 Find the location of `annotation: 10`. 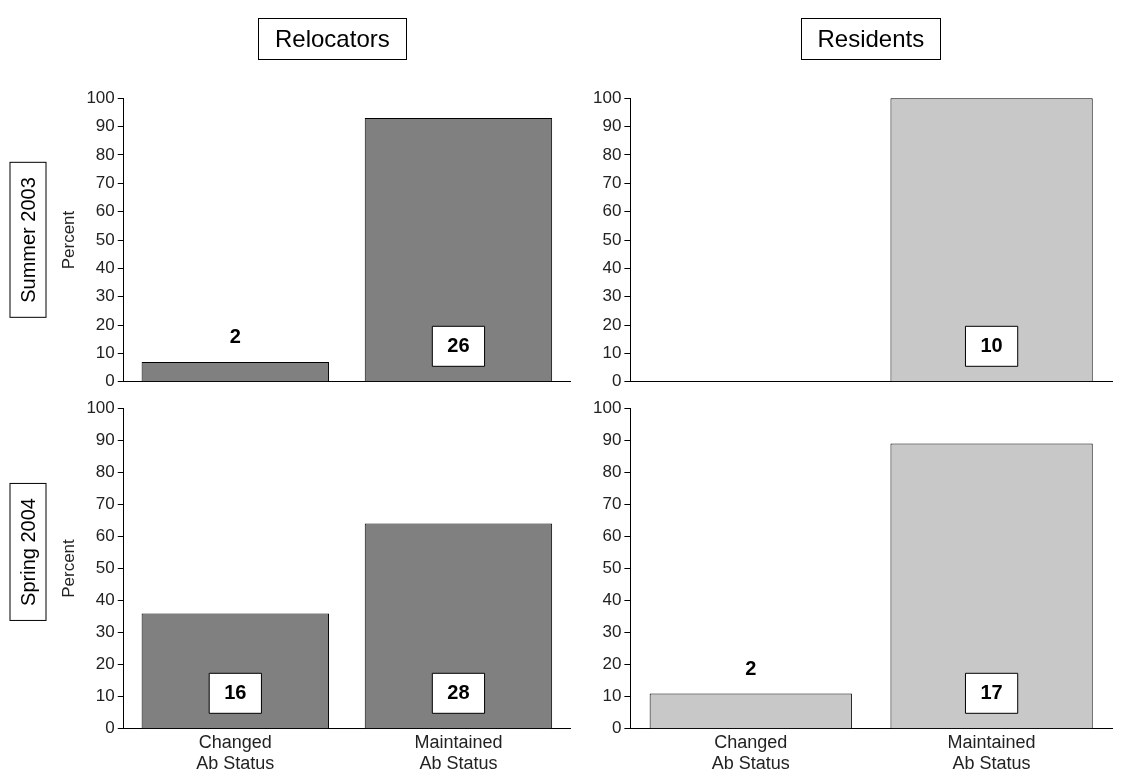

annotation: 10 is located at coordinates (991, 344).